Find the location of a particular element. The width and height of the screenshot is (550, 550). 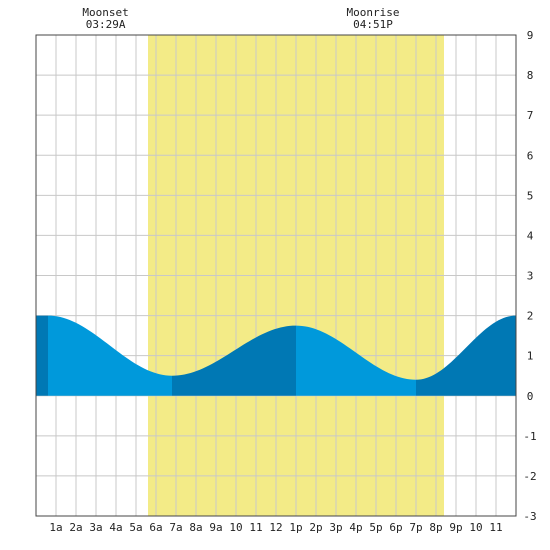

x-tick-label: 8a is located at coordinates (195, 527).